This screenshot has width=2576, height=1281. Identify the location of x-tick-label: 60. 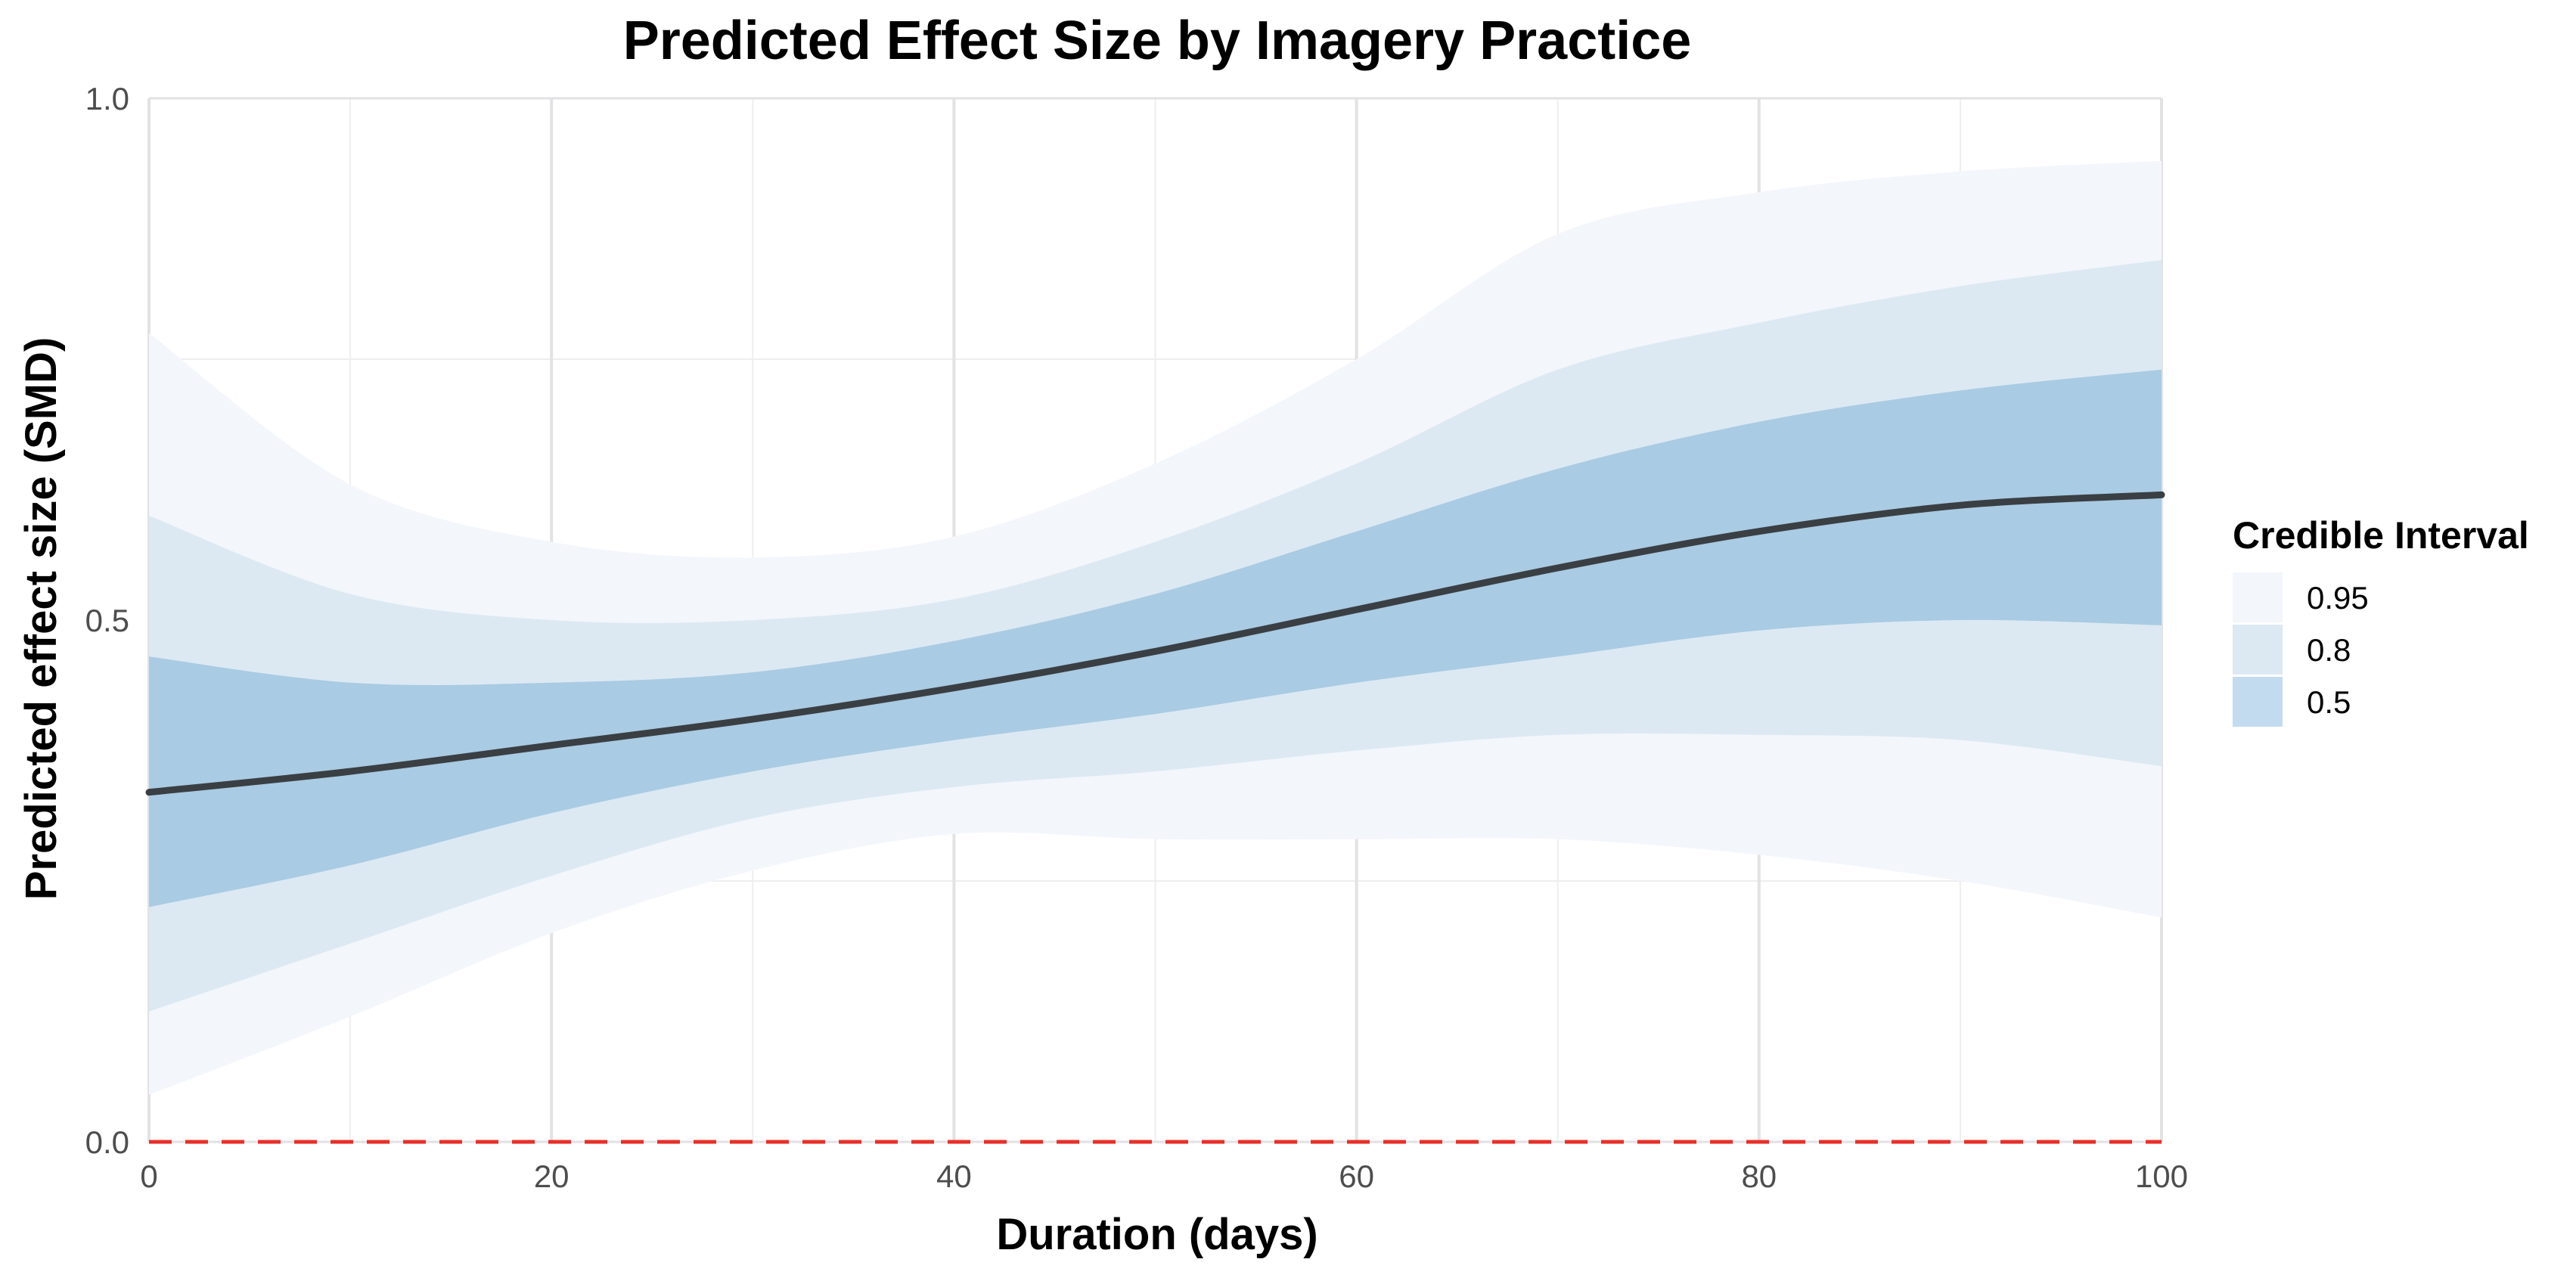
(1356, 1176).